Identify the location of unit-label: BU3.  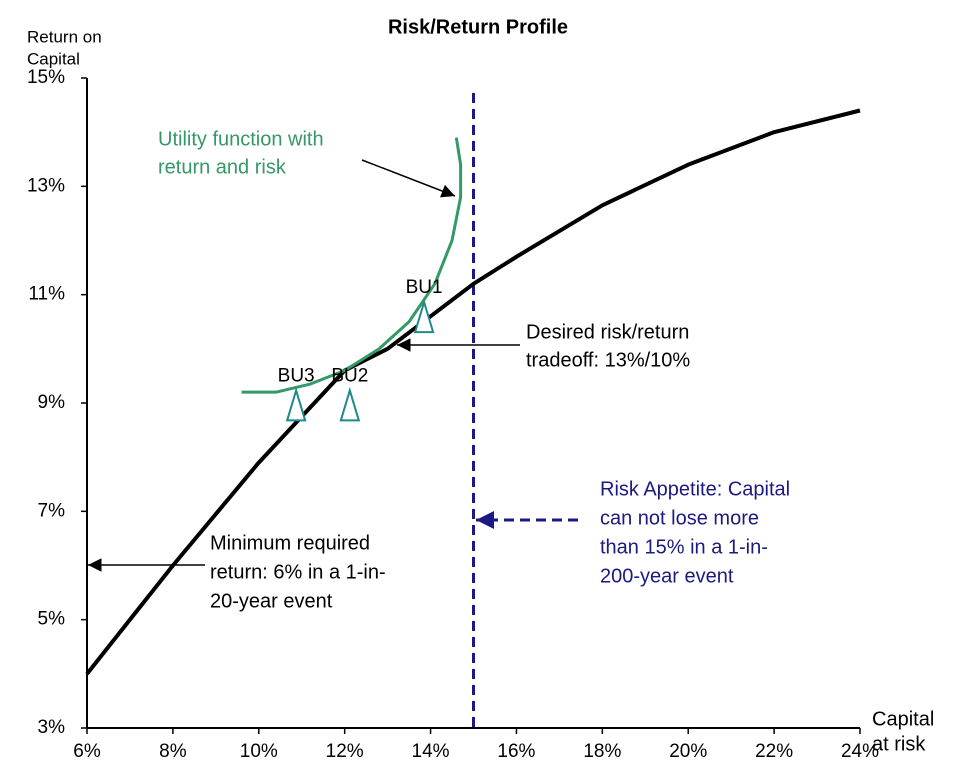
(296, 375).